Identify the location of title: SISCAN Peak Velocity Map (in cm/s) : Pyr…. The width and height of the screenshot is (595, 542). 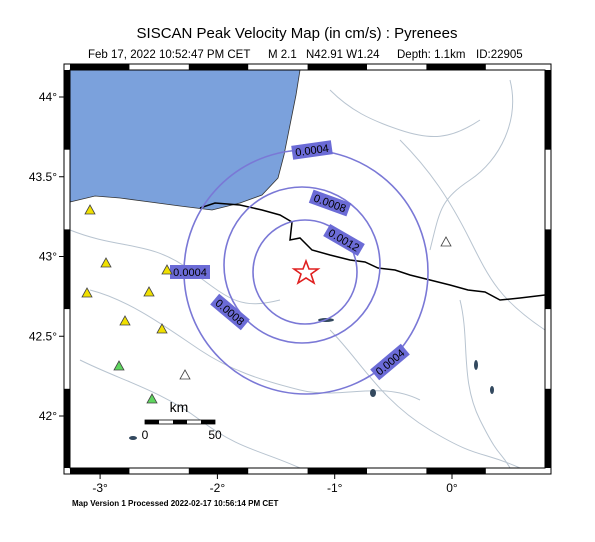
(297, 33).